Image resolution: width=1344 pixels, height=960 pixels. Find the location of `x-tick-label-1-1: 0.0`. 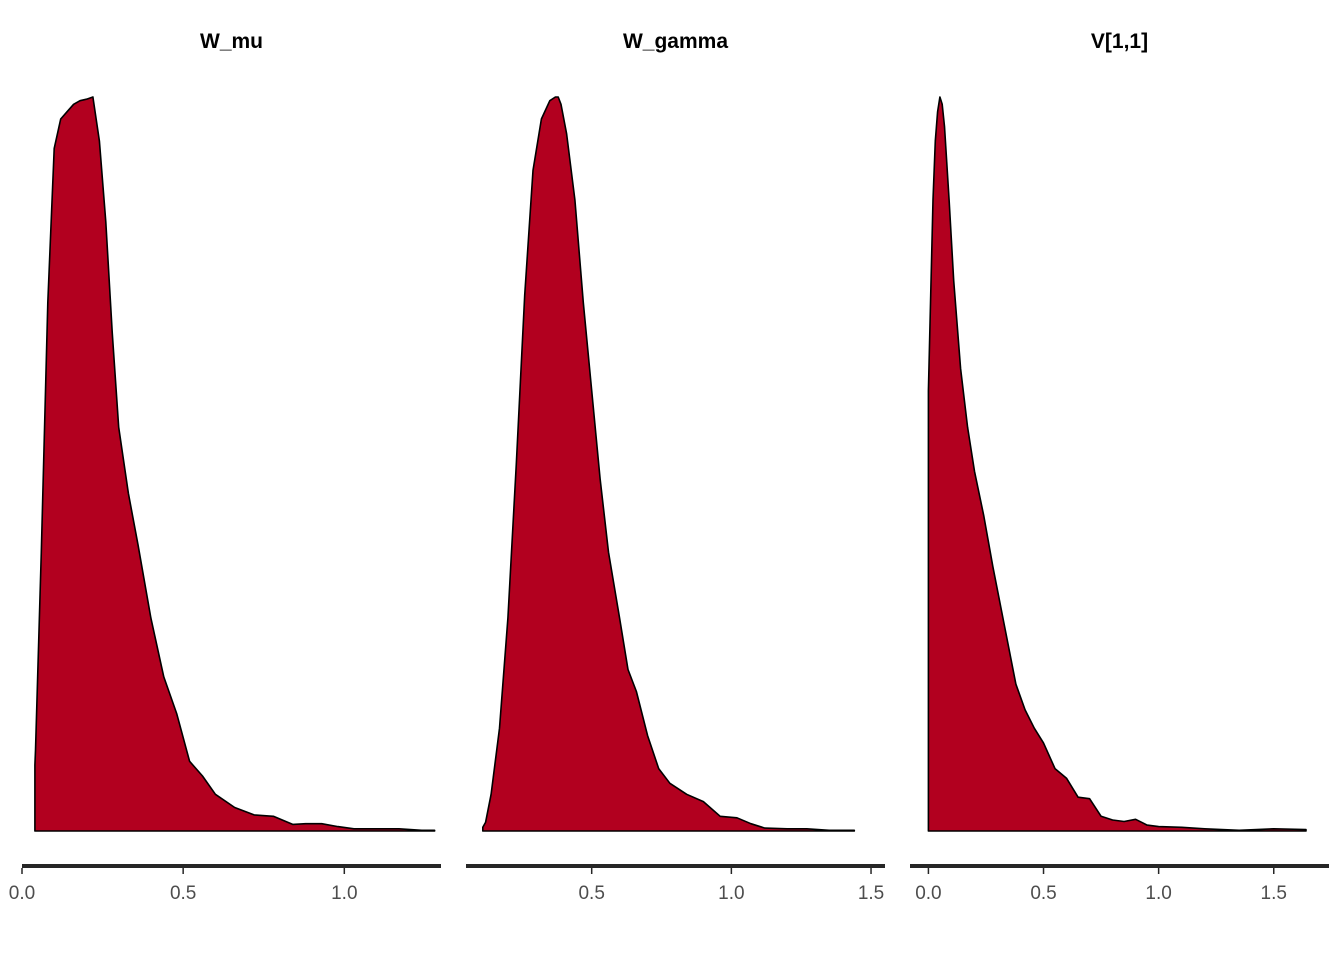

x-tick-label-1-1: 0.0 is located at coordinates (22, 893).